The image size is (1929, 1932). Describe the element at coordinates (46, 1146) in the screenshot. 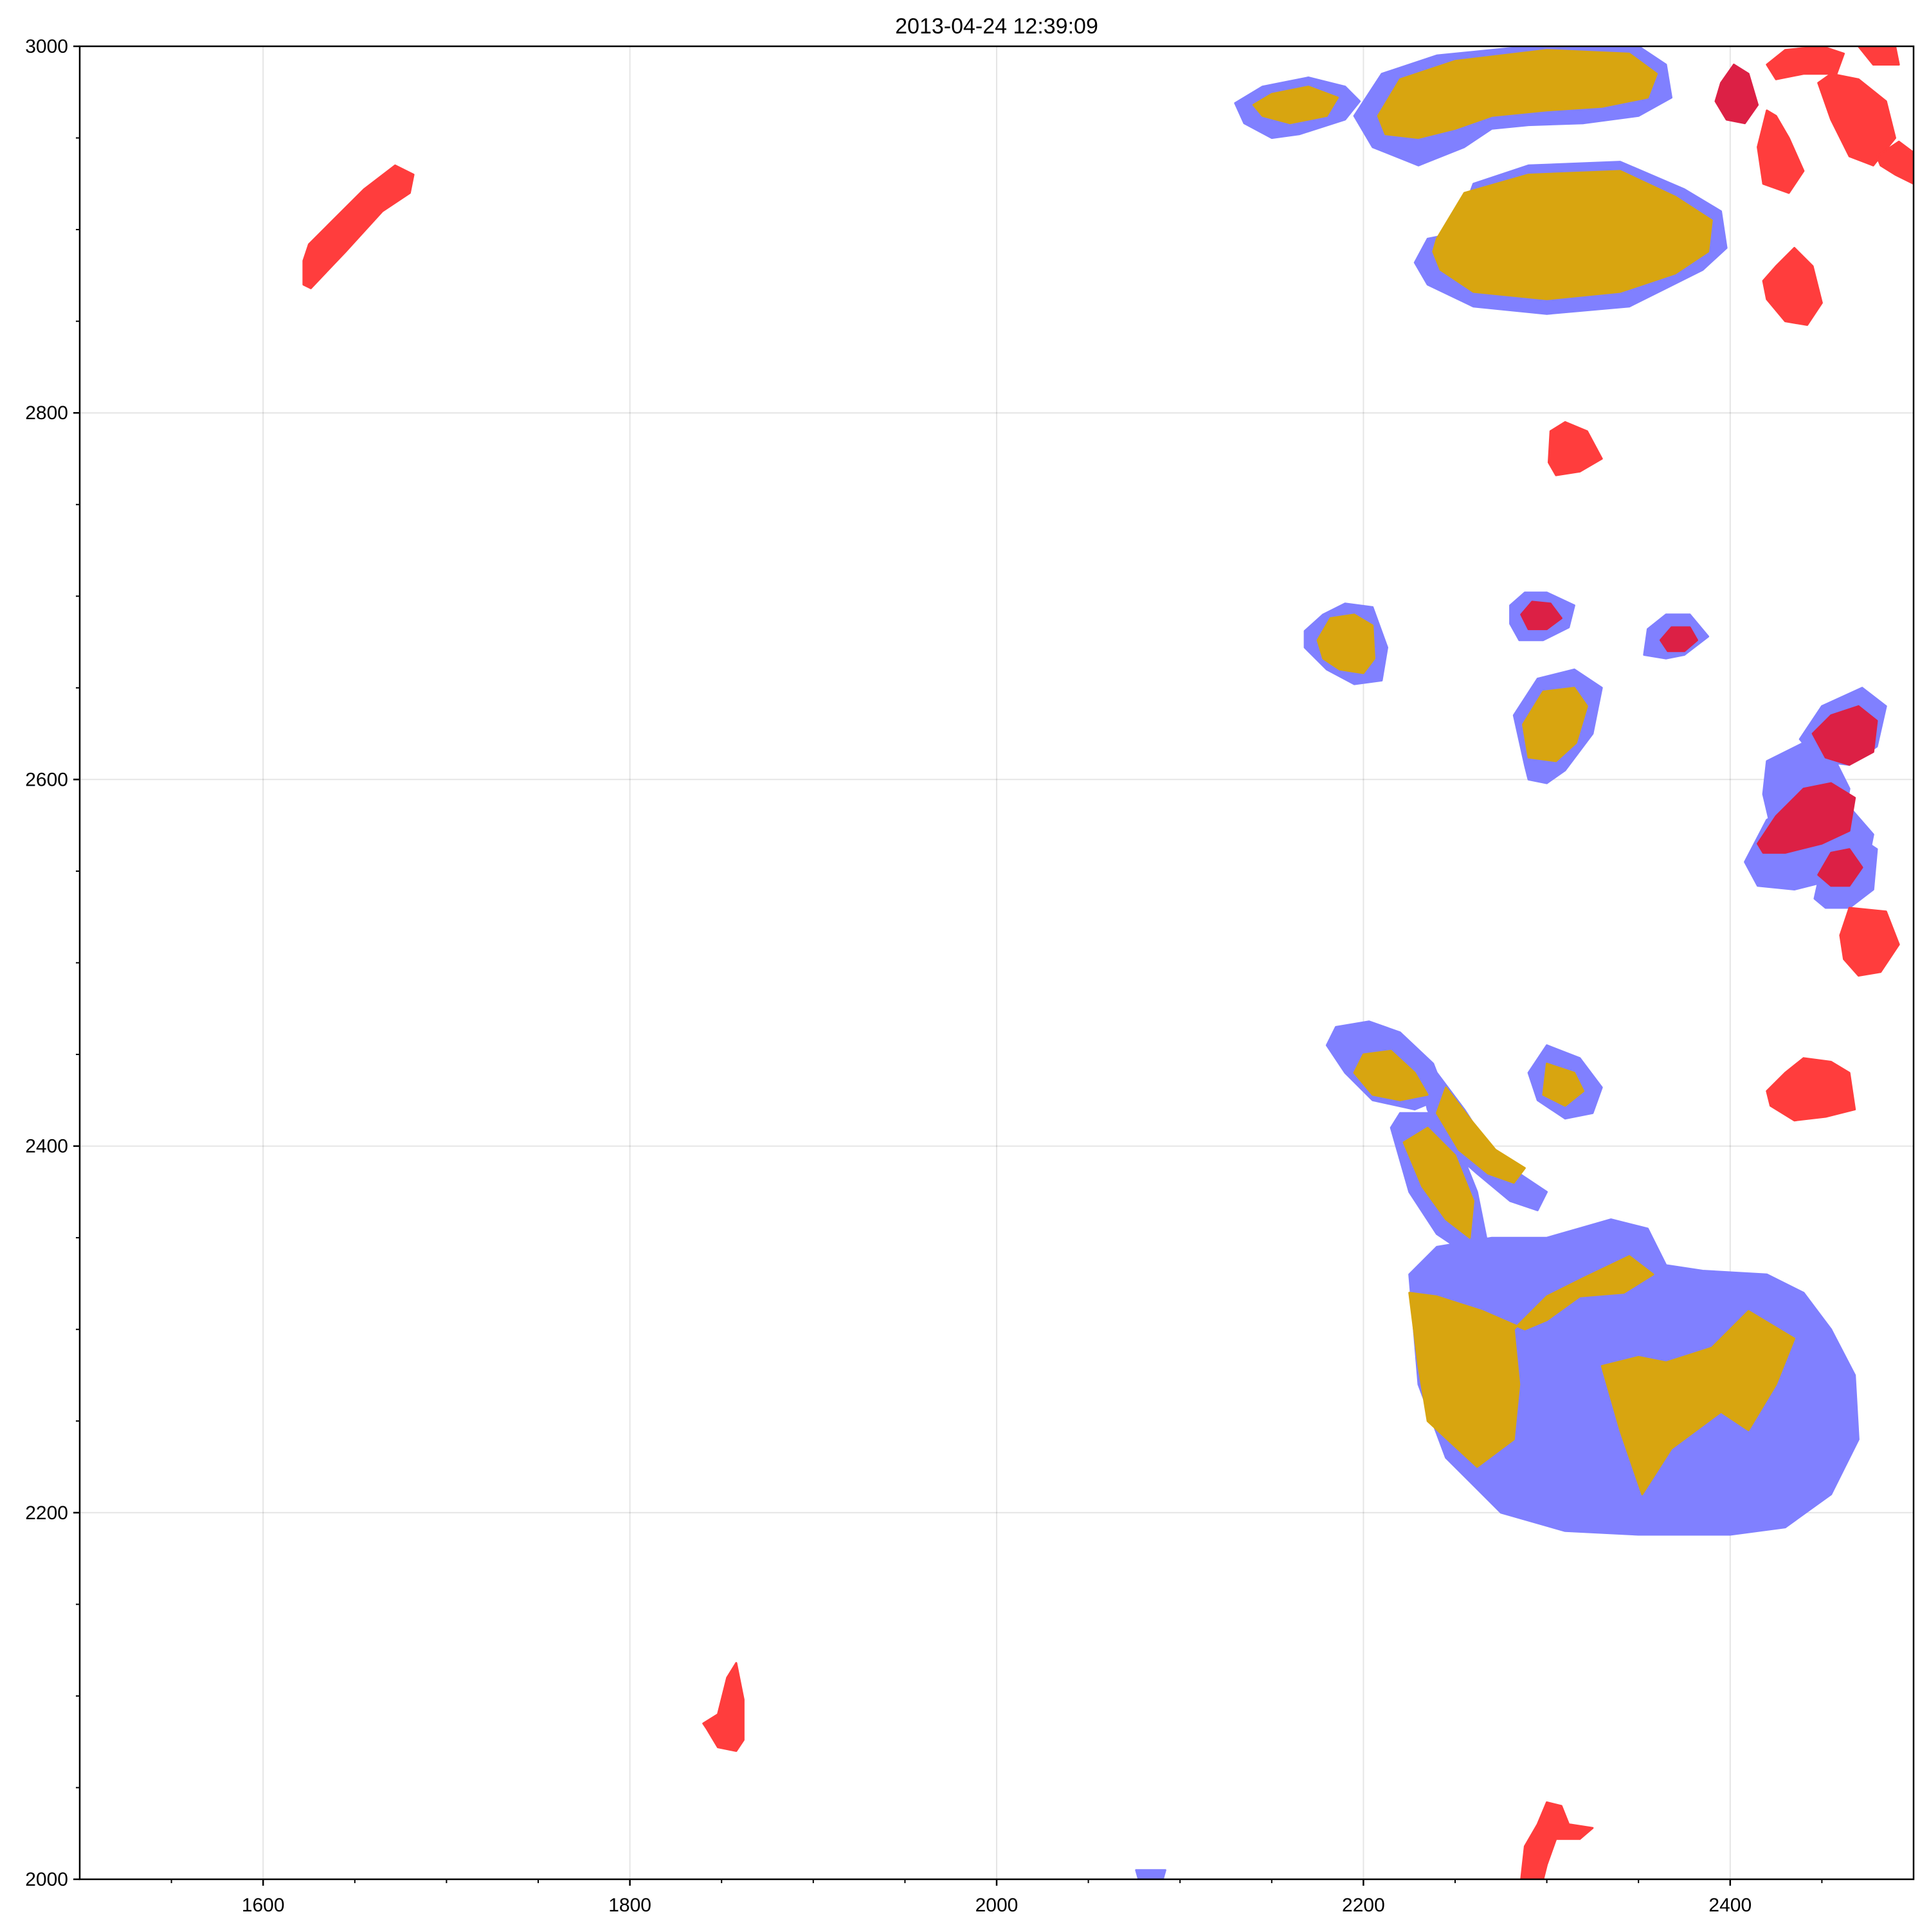

I see `y-tick-label: 2400` at that location.